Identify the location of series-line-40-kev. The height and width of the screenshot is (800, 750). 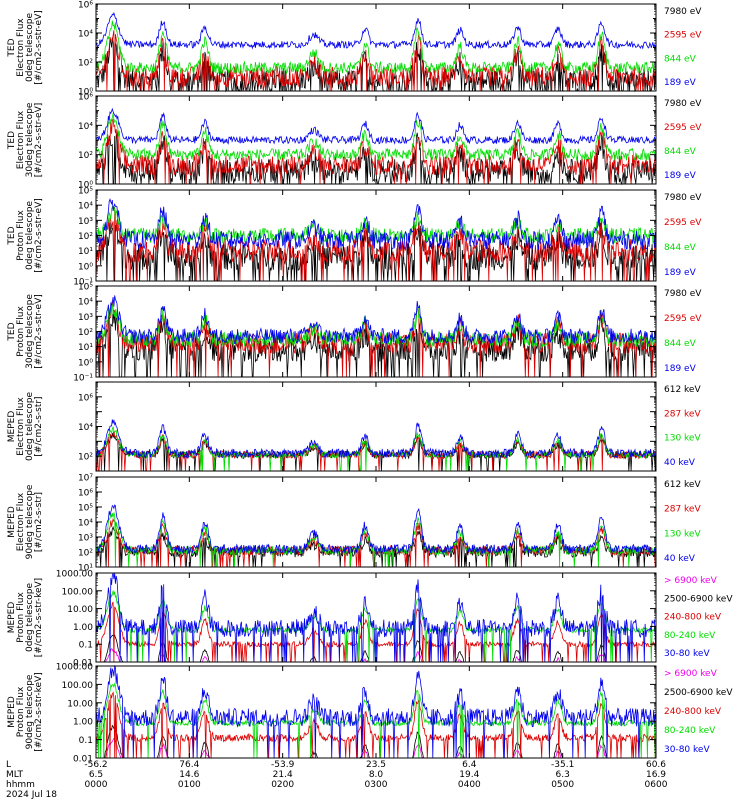
(376, 439).